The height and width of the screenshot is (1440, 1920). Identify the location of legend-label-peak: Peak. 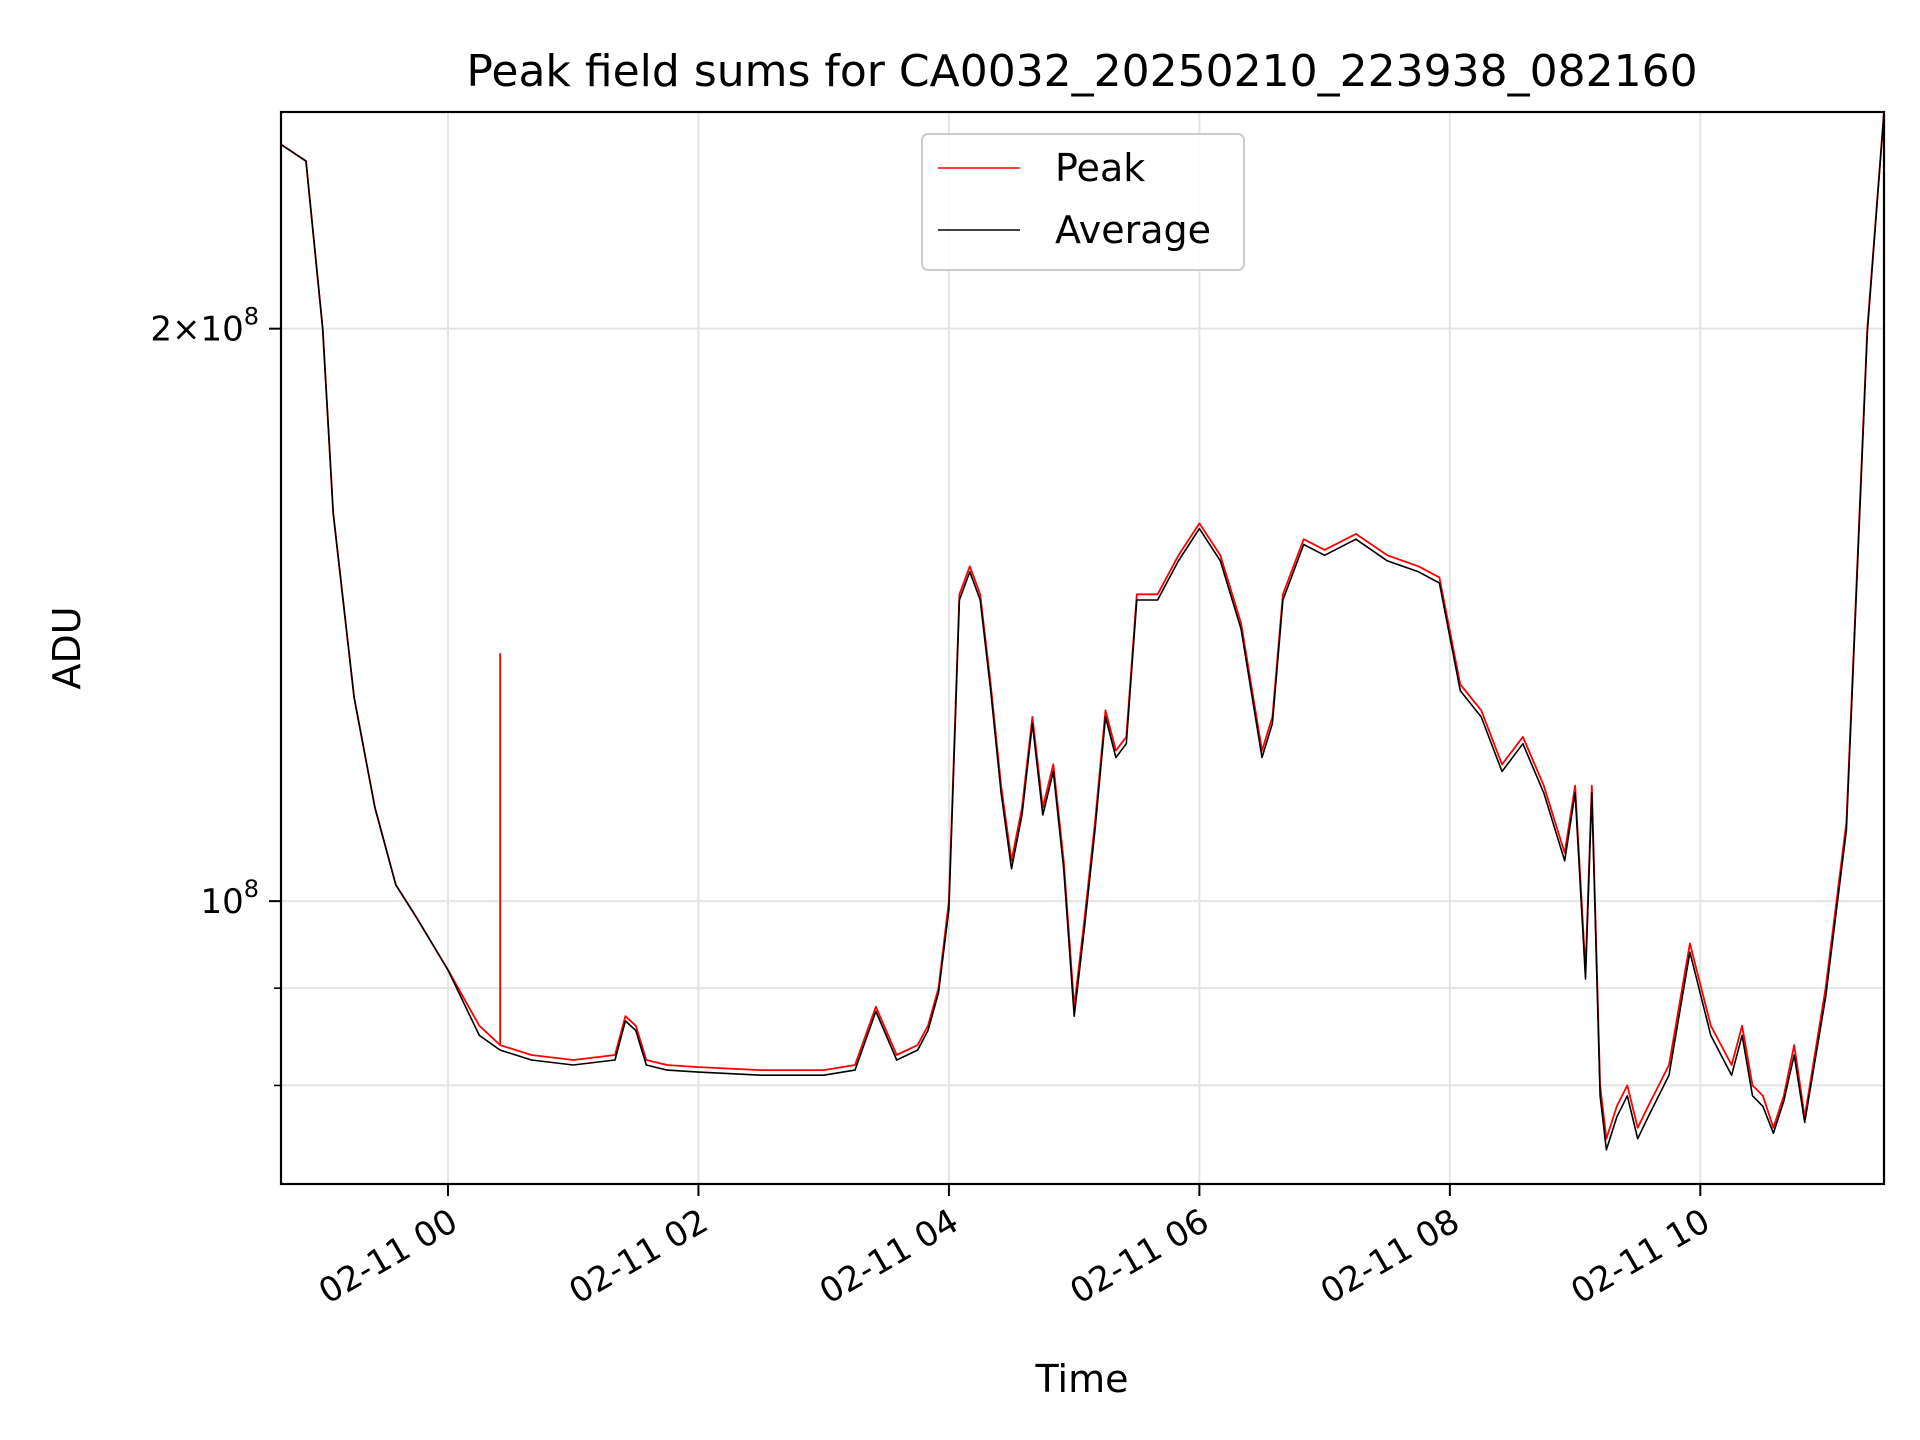
(1100, 168).